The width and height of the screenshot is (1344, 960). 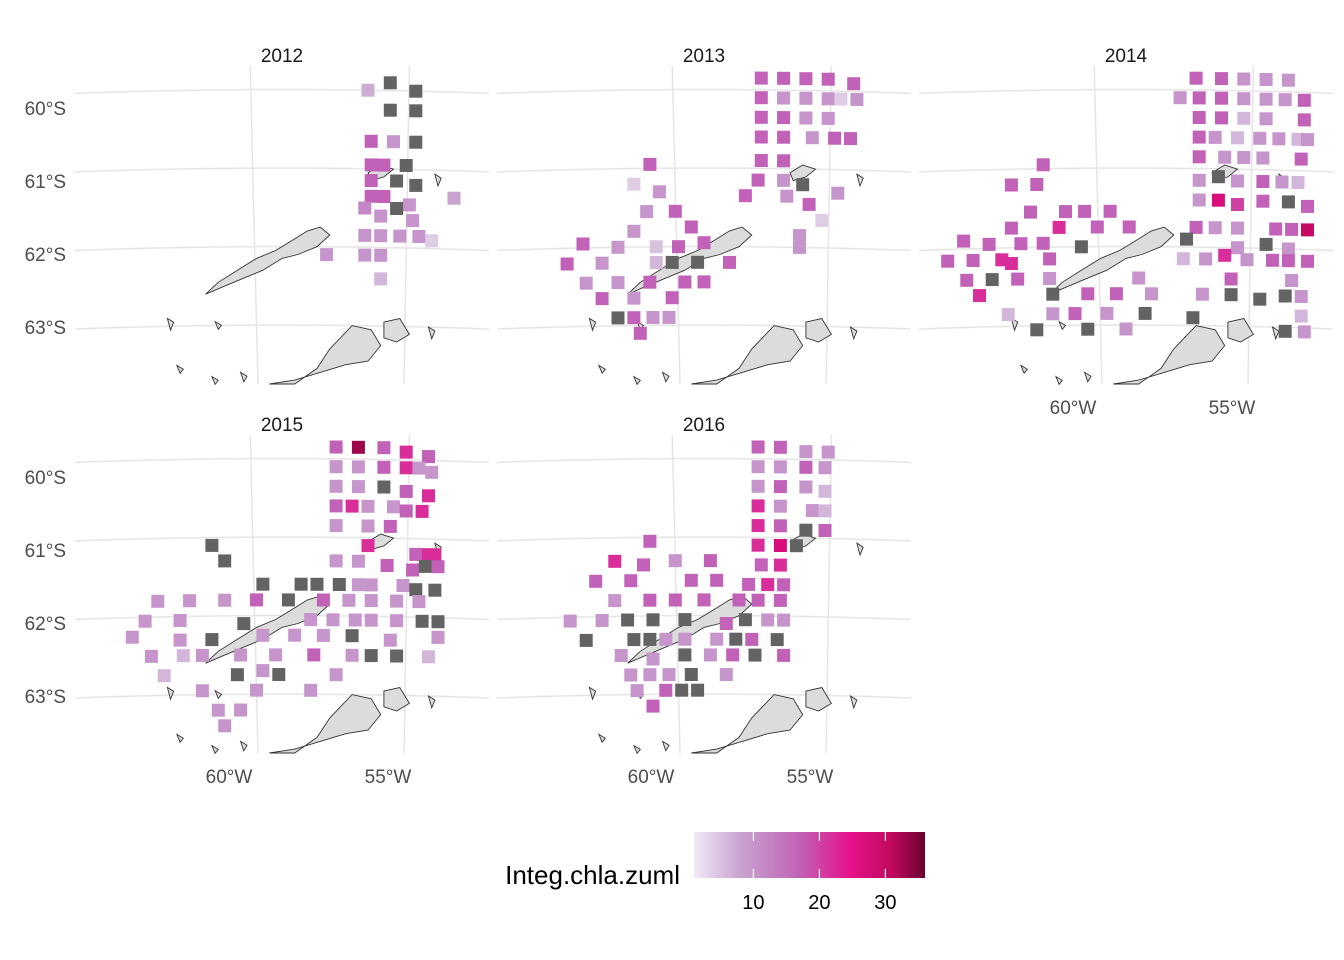 What do you see at coordinates (254, 225) in the screenshot?
I see `lon-gridline` at bounding box center [254, 225].